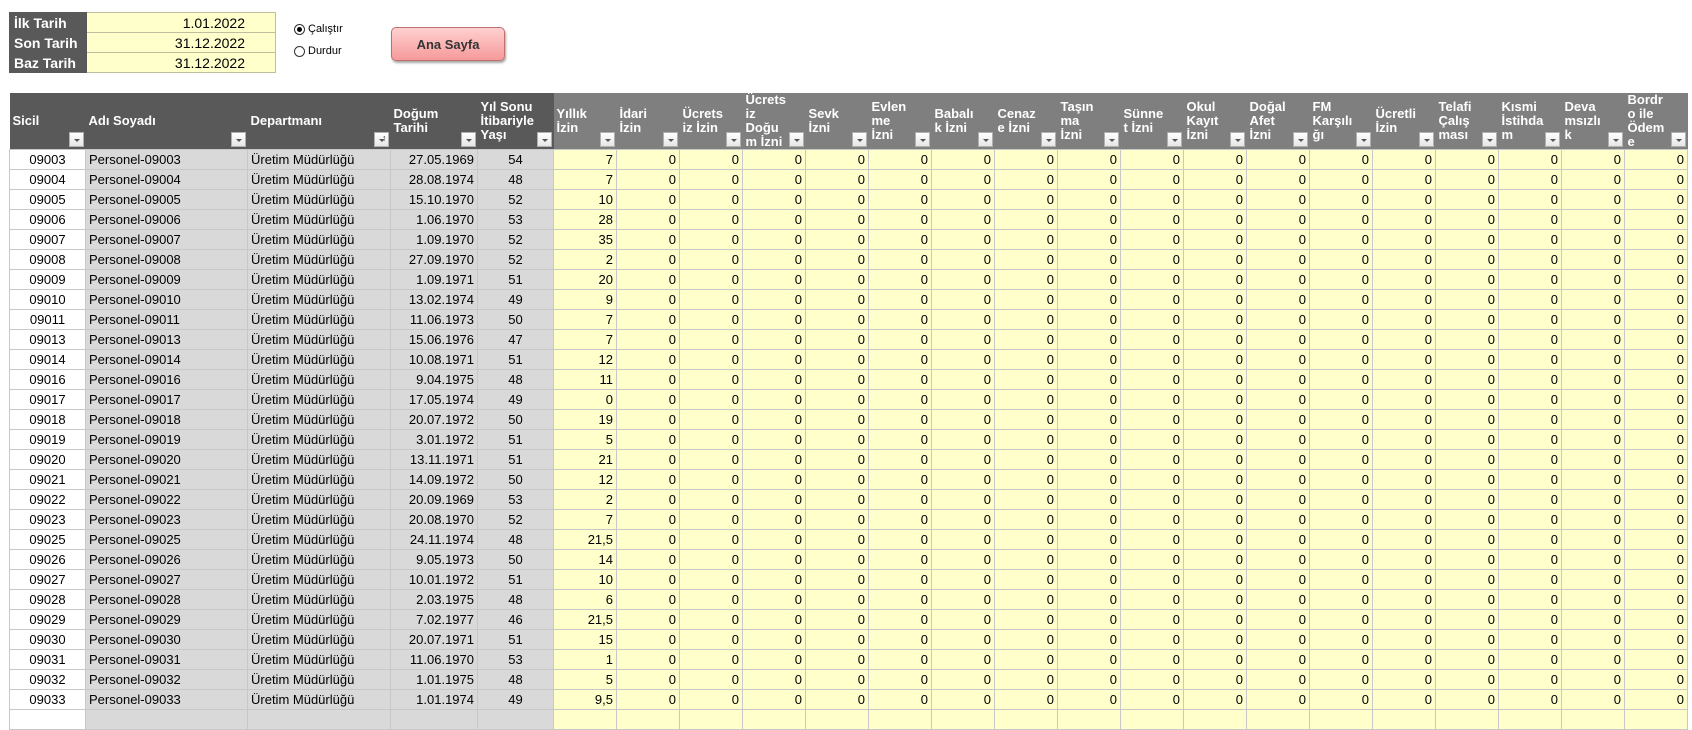 The width and height of the screenshot is (1692, 730). What do you see at coordinates (166, 499) in the screenshot?
I see `name-cell: Personel-09022` at bounding box center [166, 499].